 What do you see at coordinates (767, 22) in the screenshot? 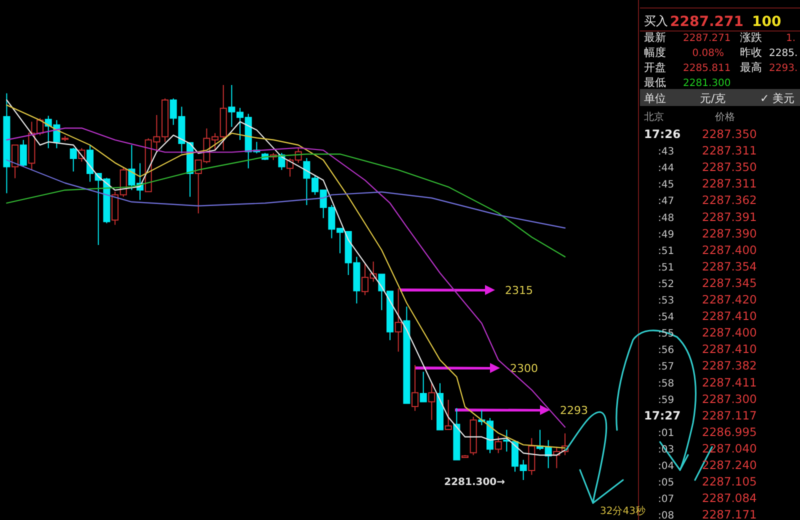
I see `text: 100` at bounding box center [767, 22].